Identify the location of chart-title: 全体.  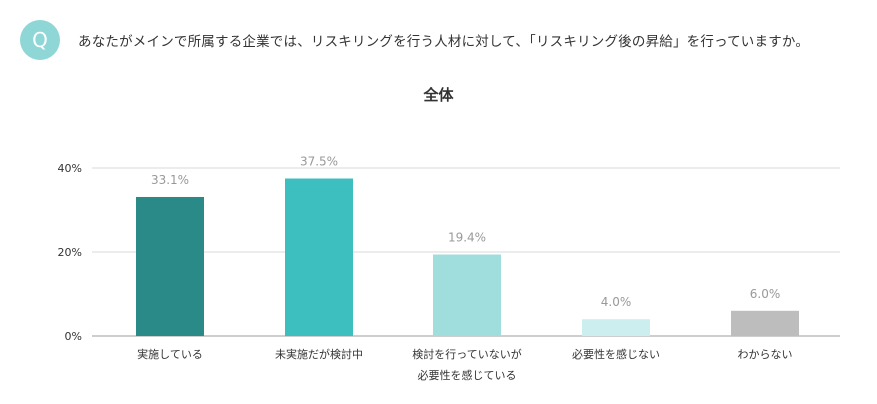
(438, 95).